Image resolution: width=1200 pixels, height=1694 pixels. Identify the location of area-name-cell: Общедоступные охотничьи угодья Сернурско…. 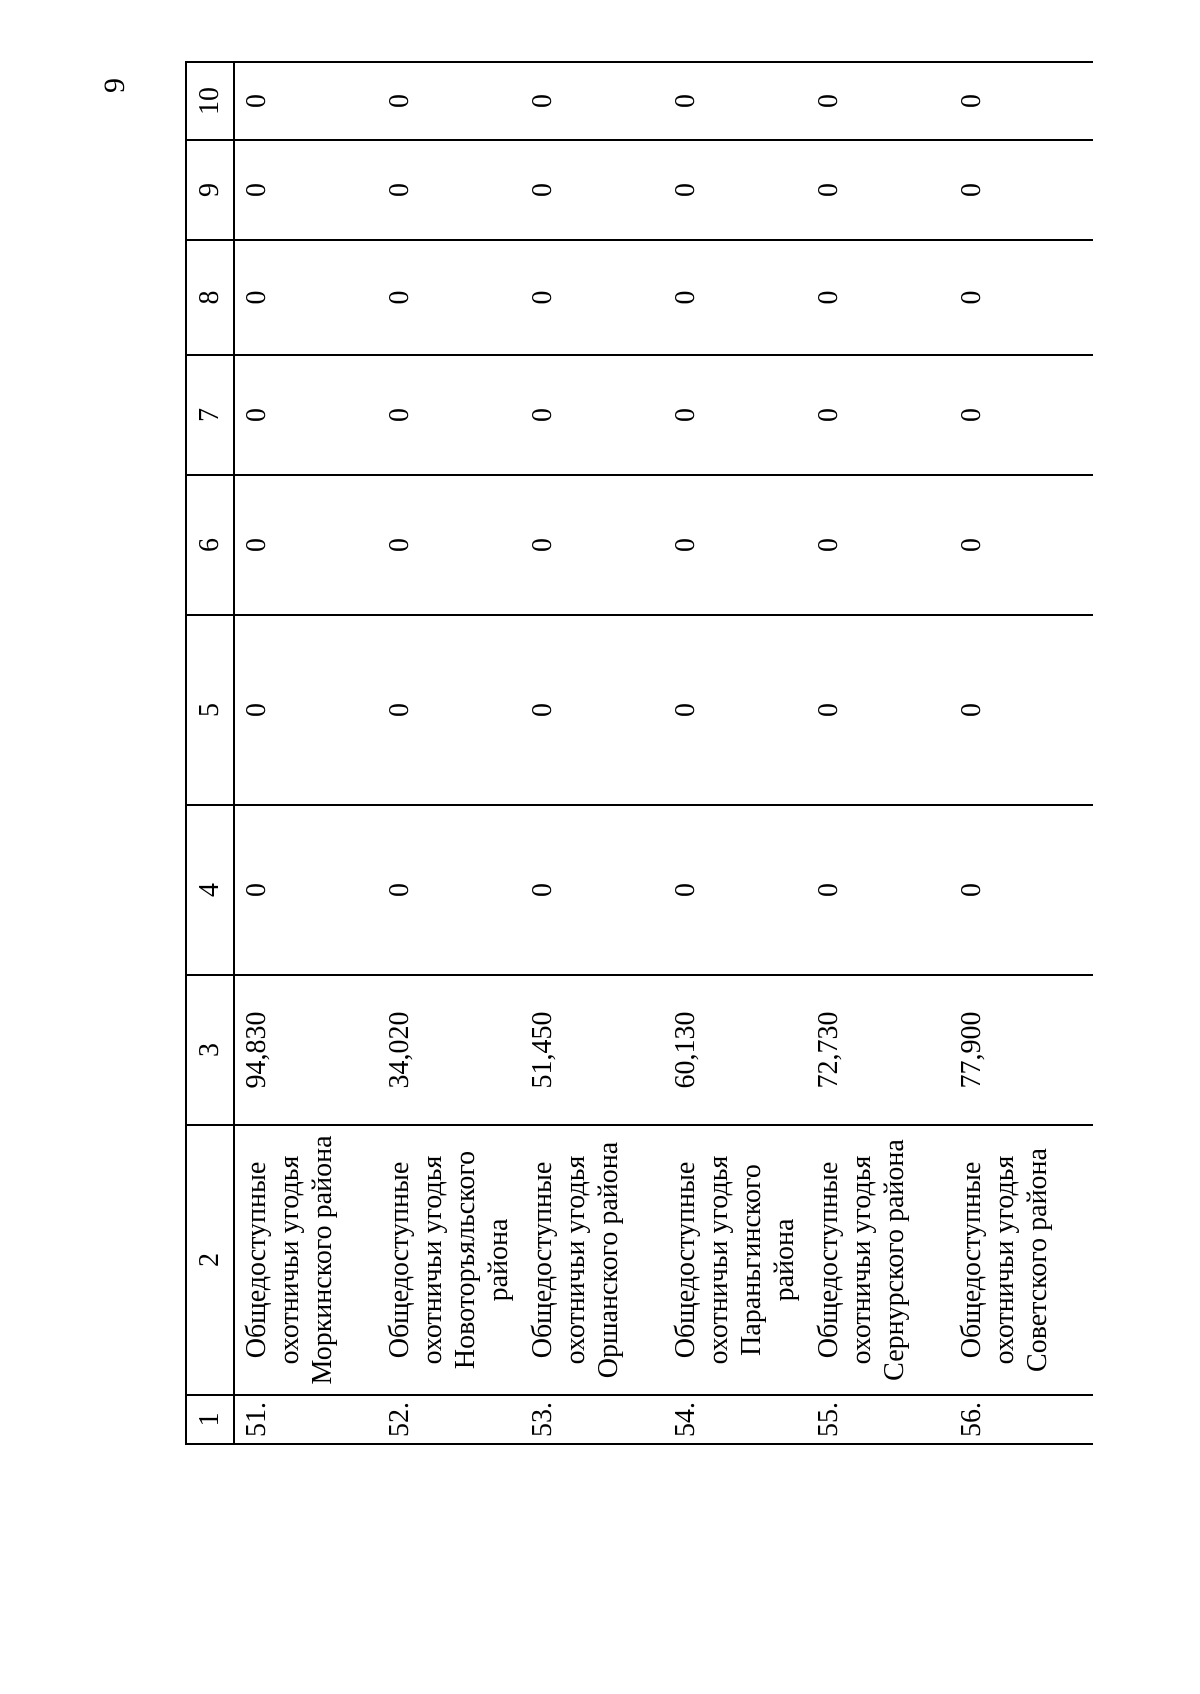
(878, 1260).